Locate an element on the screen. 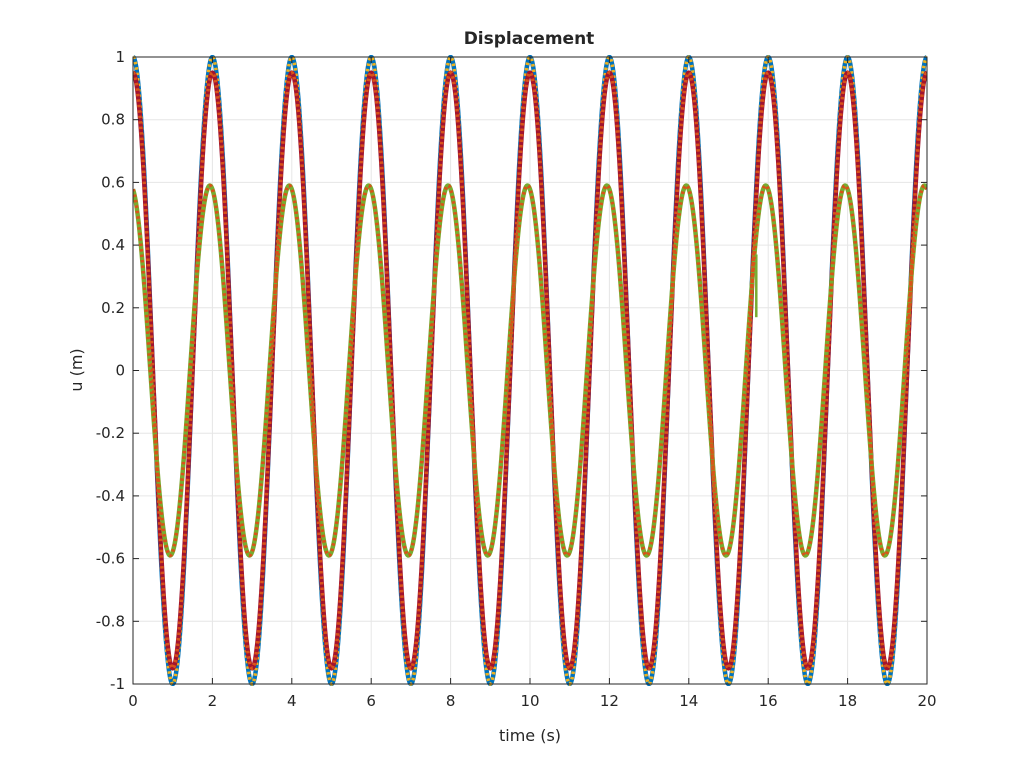  x-axis-label: time (s) is located at coordinates (530, 735).